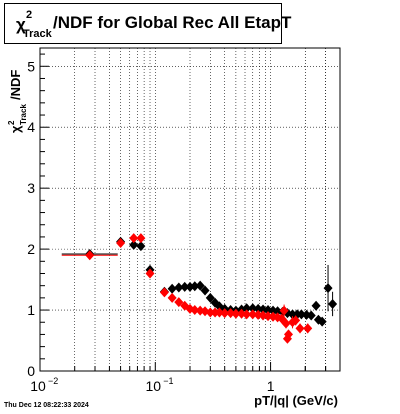  Describe the element at coordinates (15, 85) in the screenshot. I see `y-axis-label-text: /NDF` at that location.